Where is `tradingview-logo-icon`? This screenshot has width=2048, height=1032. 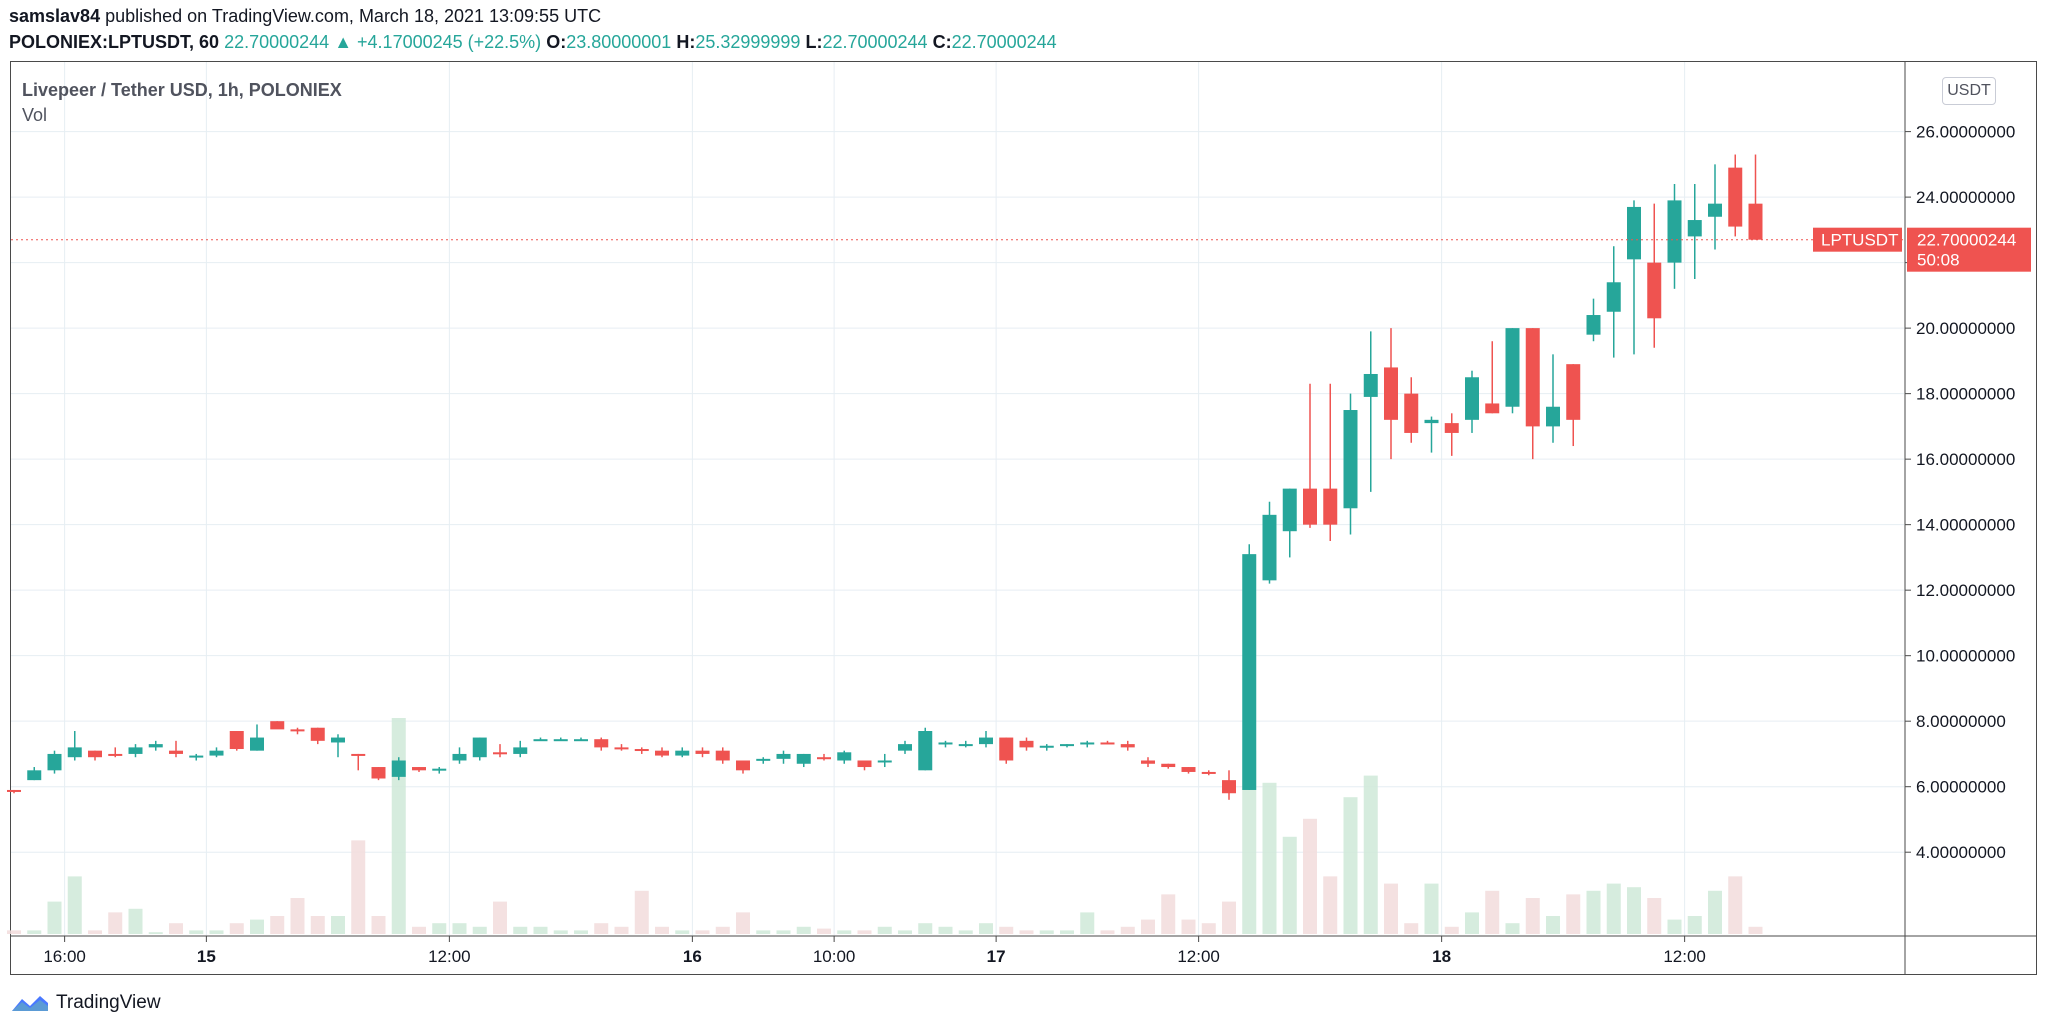 tradingview-logo-icon is located at coordinates (30, 1003).